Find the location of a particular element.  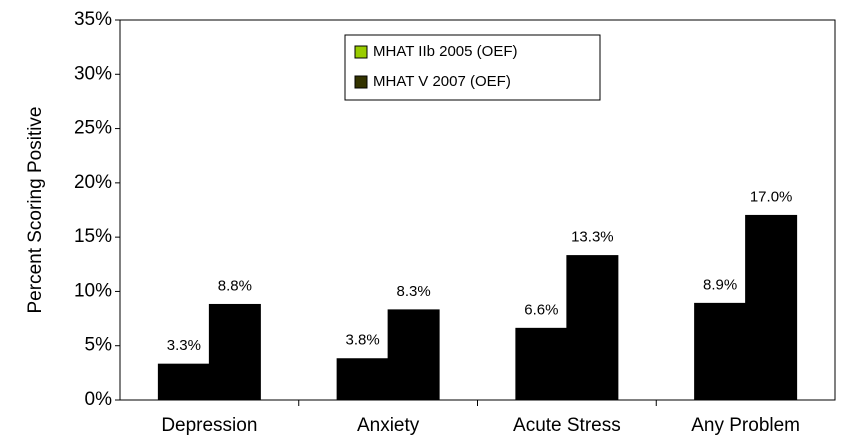

data-label: 8.8% is located at coordinates (235, 285).